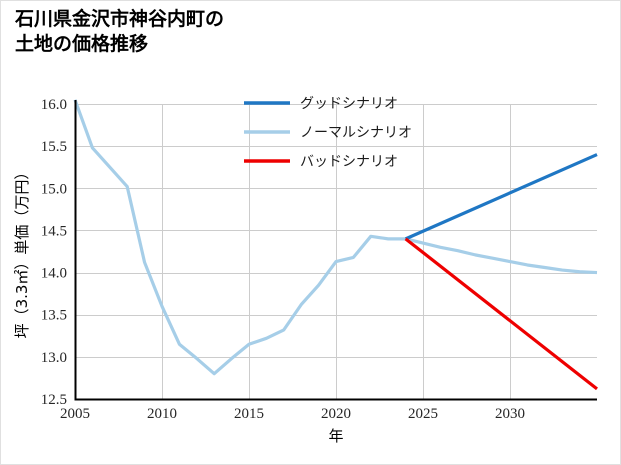  What do you see at coordinates (22, 252) in the screenshot?
I see `y-axis-title: 坪（3.3㎡）単価（万円）` at bounding box center [22, 252].